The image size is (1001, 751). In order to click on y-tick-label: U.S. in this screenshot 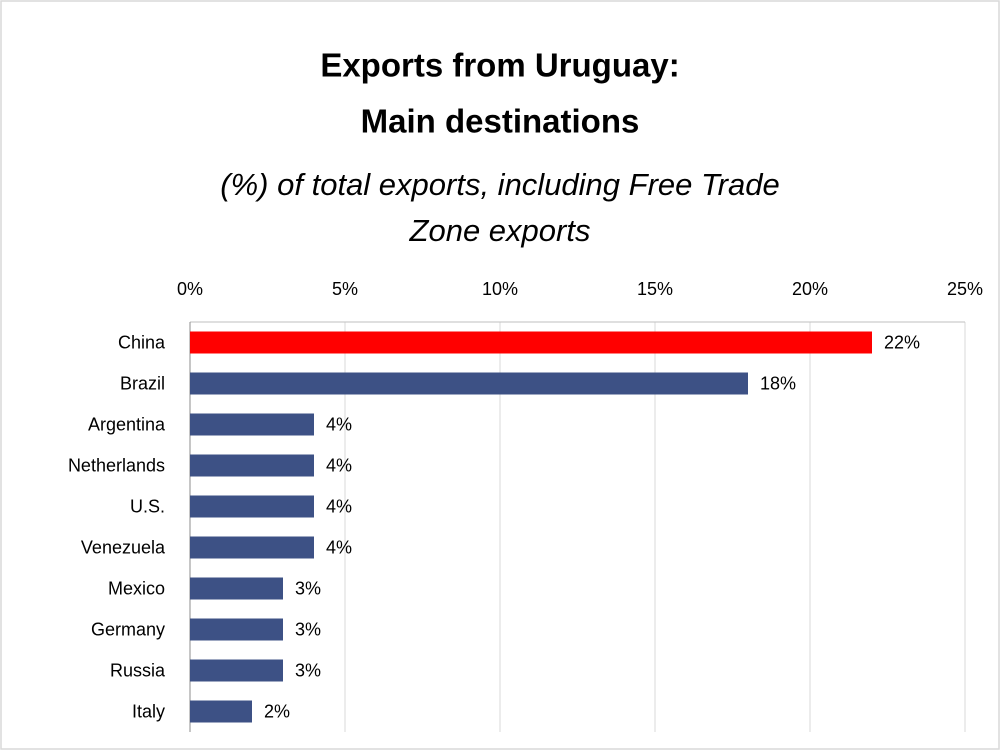, I will do `click(147, 506)`.